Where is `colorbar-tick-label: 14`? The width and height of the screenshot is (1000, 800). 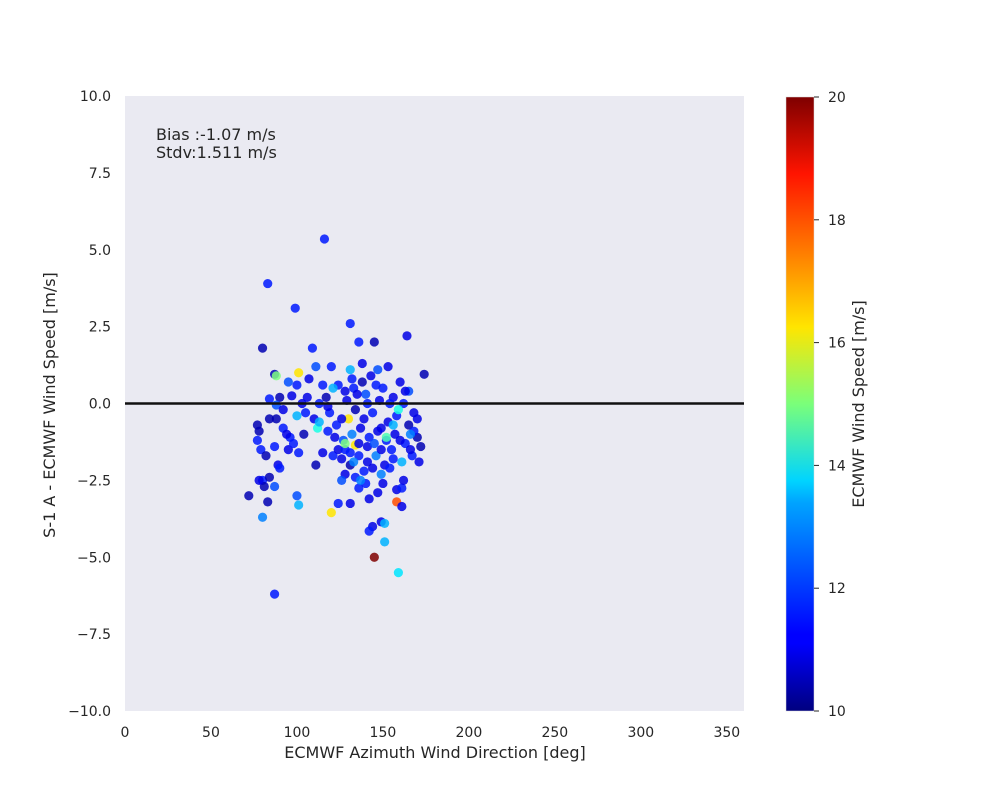 colorbar-tick-label: 14 is located at coordinates (837, 466).